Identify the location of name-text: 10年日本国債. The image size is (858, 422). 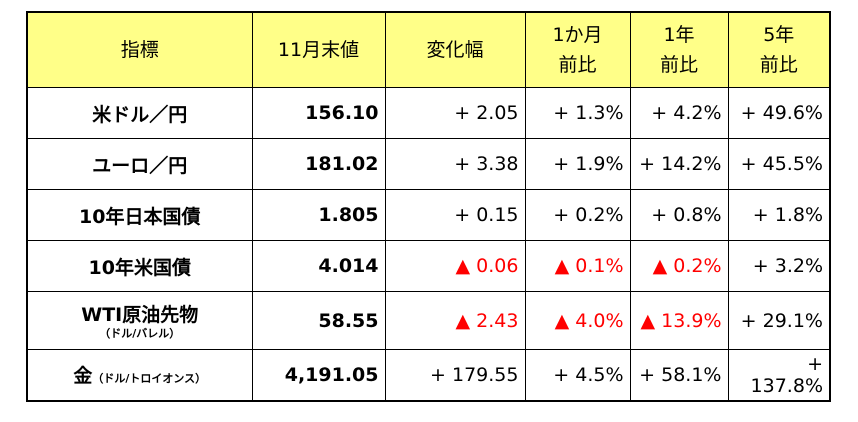
(140, 216).